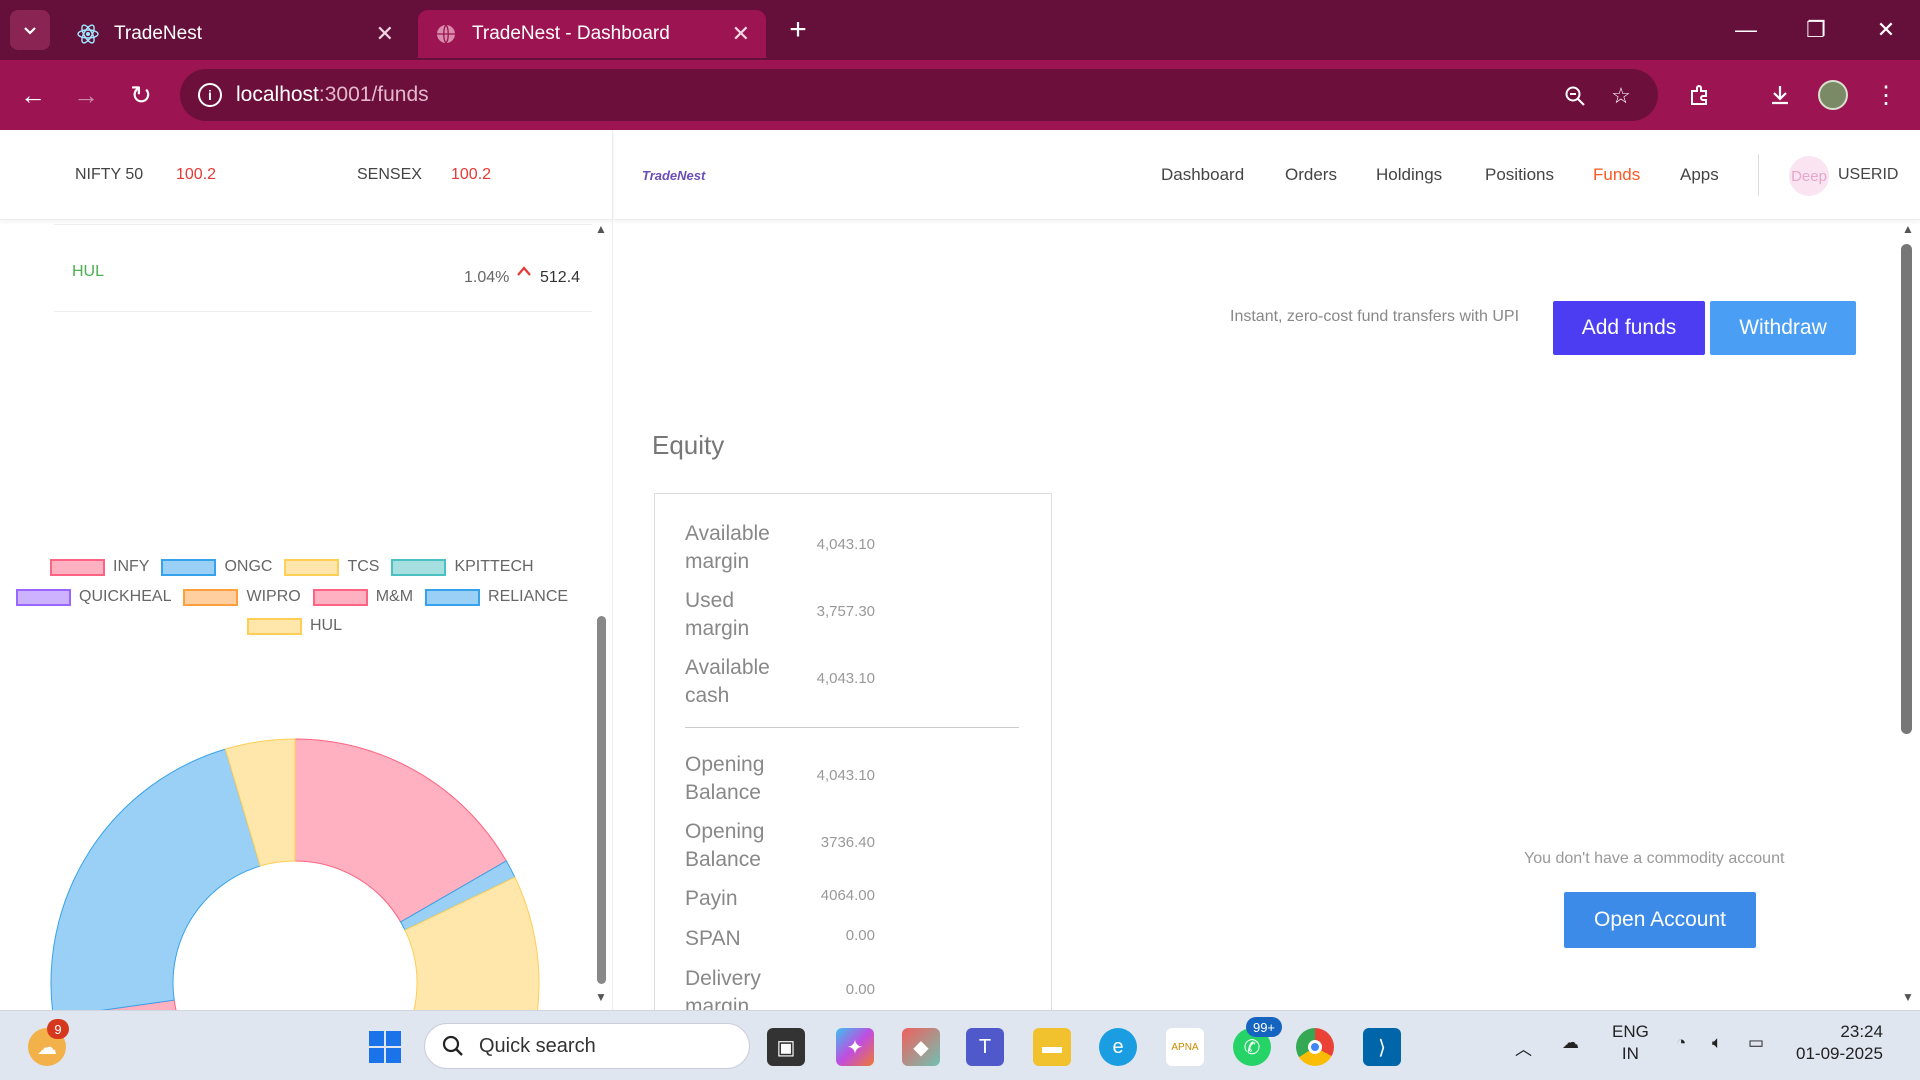 The width and height of the screenshot is (1920, 1080). I want to click on nav-holdings: Holdings, so click(1409, 174).